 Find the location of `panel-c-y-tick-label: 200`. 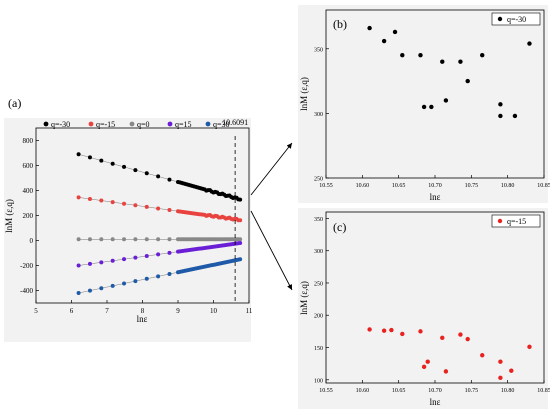

panel-c-y-tick-label: 200 is located at coordinates (318, 317).